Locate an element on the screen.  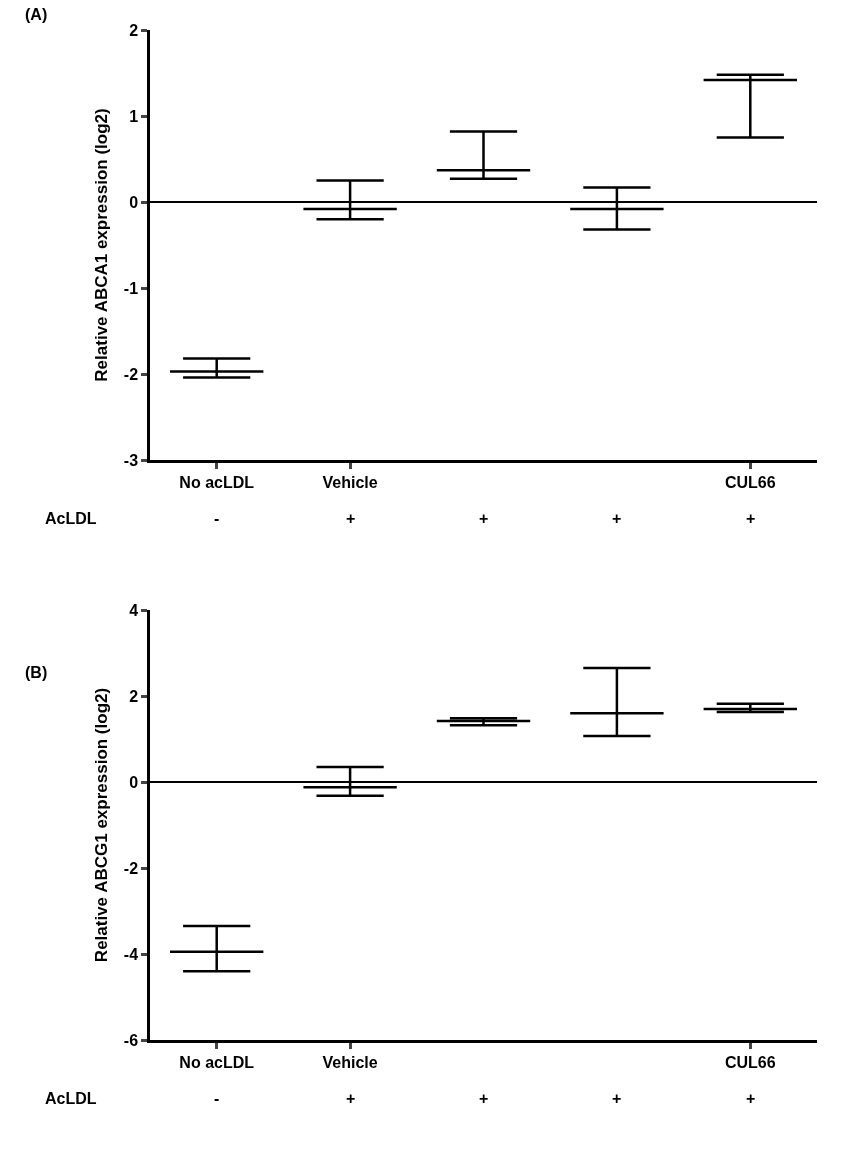
y-tick-label: -3 is located at coordinates (131, 460).